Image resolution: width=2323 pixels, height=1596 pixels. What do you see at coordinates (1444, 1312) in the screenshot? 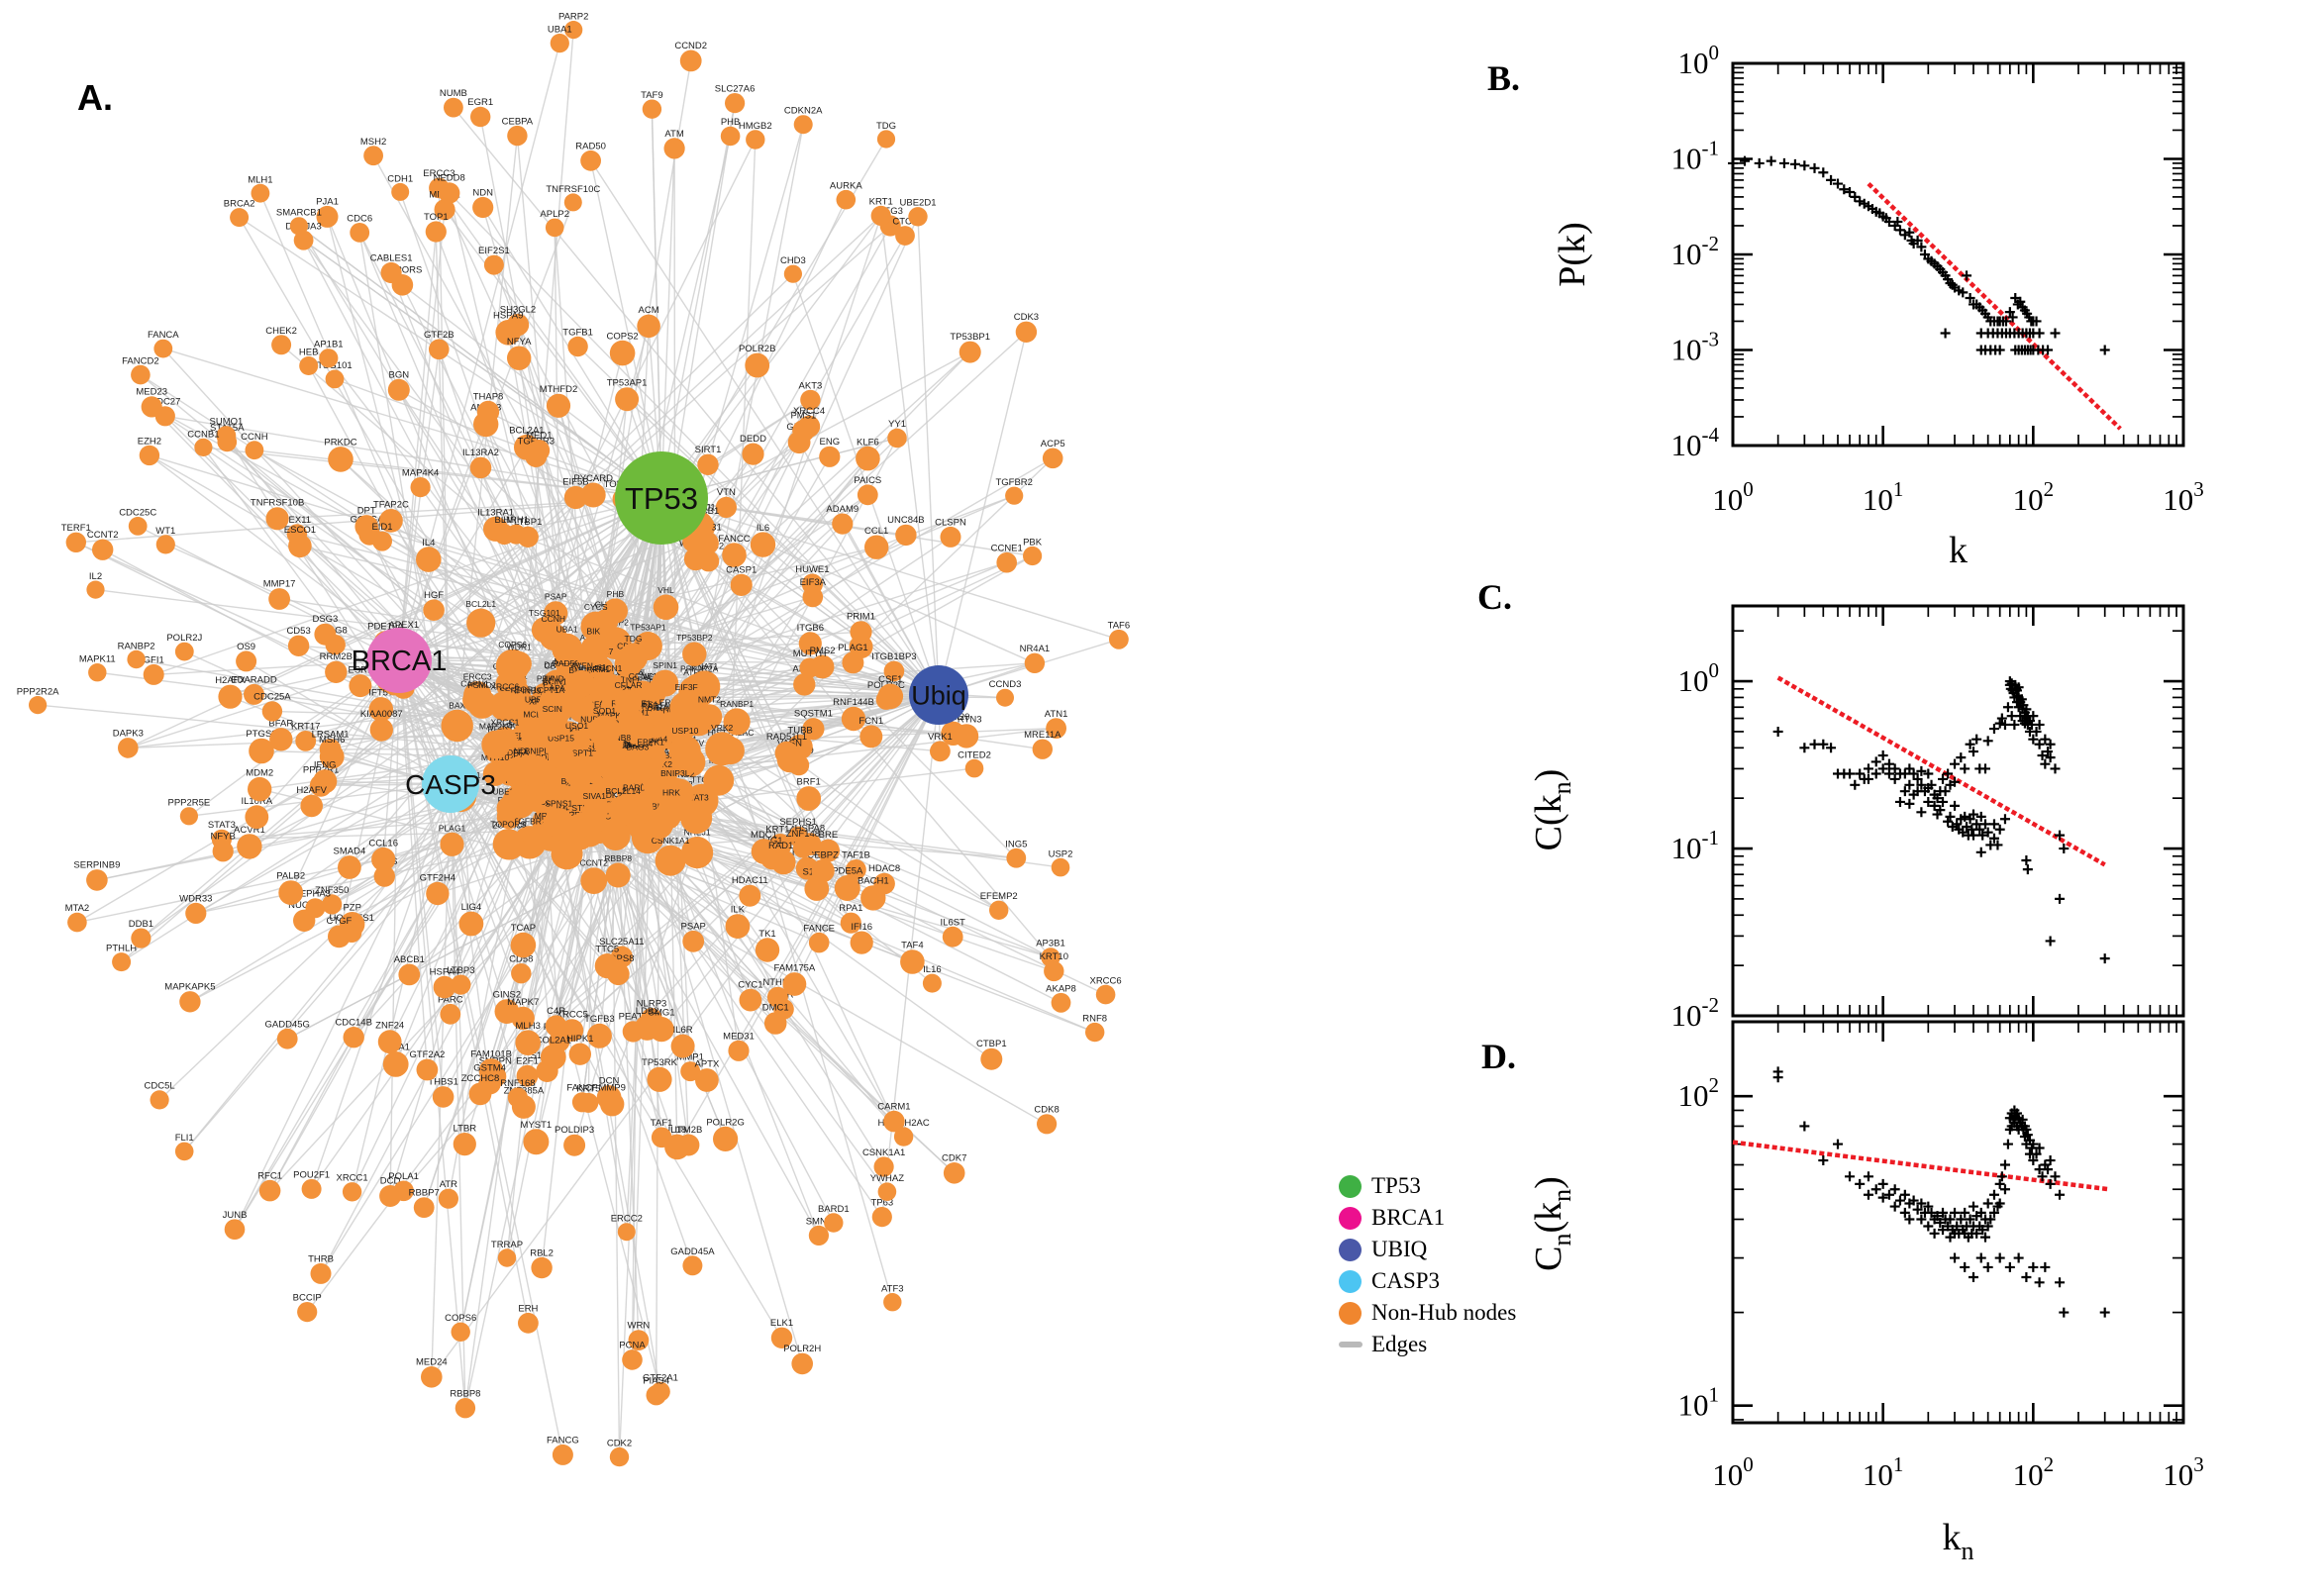
I see `legend-label: Non-Hub nodes` at bounding box center [1444, 1312].